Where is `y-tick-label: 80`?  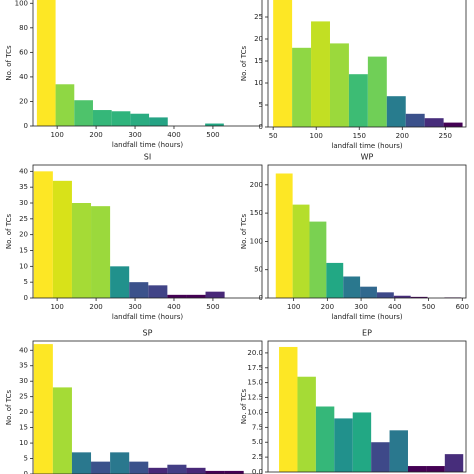
y-tick-label: 80 is located at coordinates (23, 28).